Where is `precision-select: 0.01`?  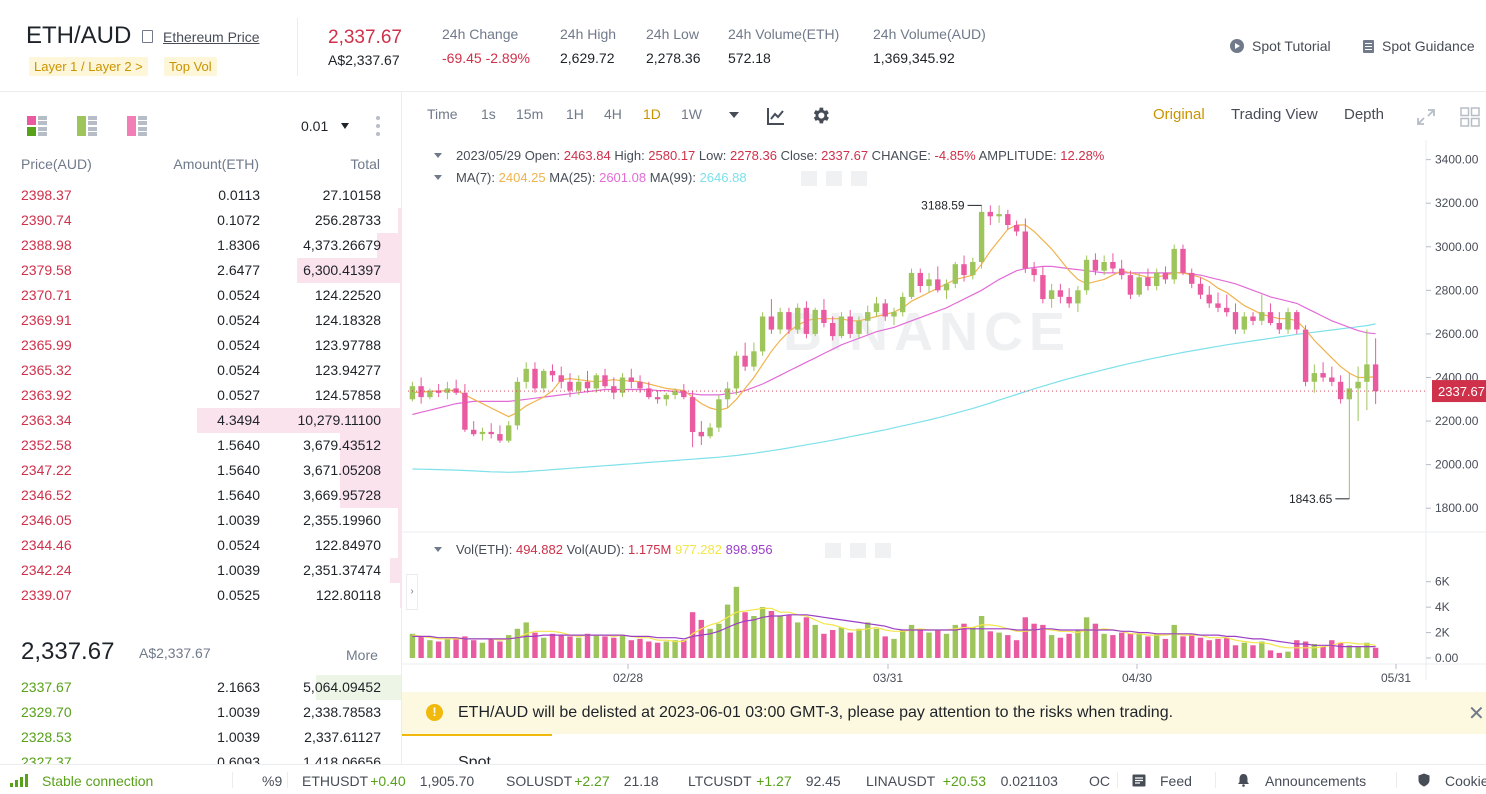
precision-select: 0.01 is located at coordinates (315, 126).